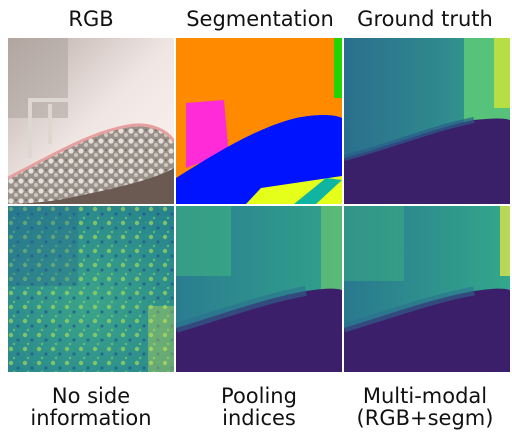 Image resolution: width=512 pixels, height=432 pixels. I want to click on label-multi-modal: Multi-modal (RGB+segm), so click(425, 407).